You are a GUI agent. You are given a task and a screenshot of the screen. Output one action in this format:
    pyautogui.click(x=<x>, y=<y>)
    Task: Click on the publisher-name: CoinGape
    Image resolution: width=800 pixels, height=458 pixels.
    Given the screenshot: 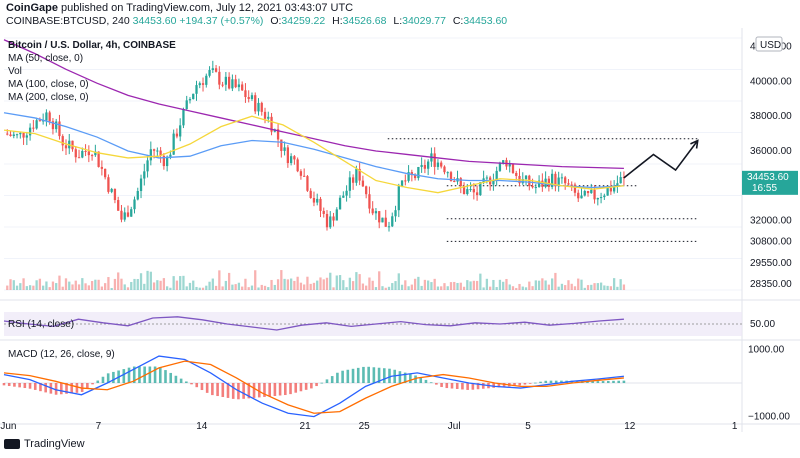 What is the action you would take?
    pyautogui.click(x=32, y=8)
    